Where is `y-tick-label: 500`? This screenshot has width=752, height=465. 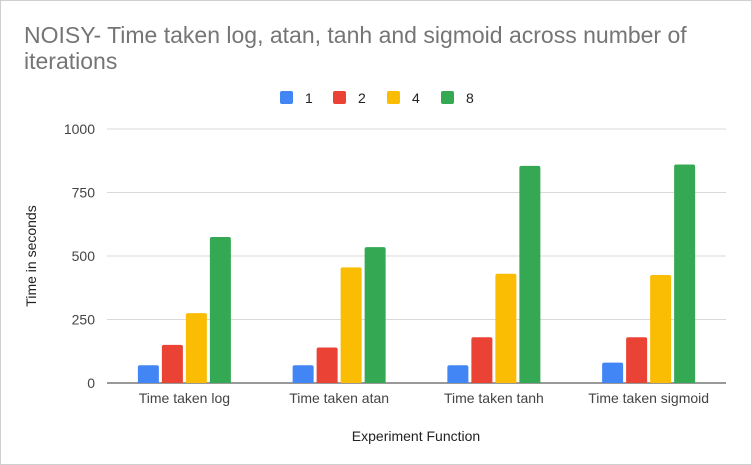
y-tick-label: 500 is located at coordinates (84, 256).